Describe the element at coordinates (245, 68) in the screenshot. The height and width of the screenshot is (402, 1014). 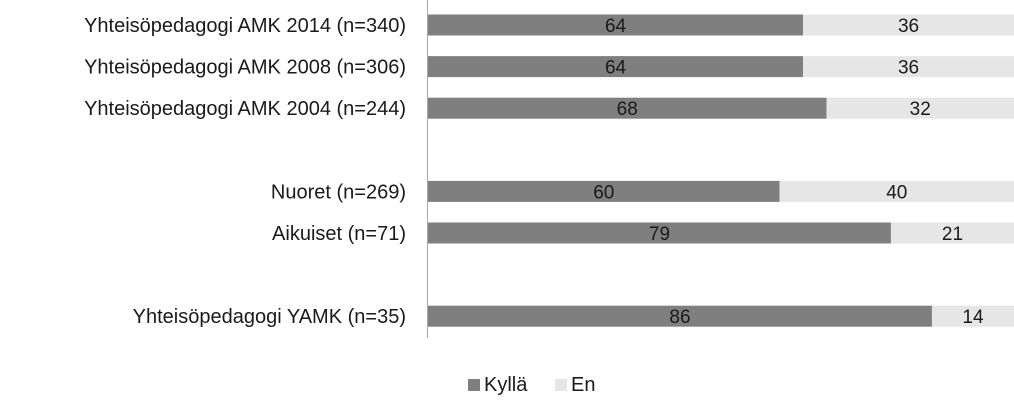
I see `category-label: Yhteisöpedagogi AMK 2008 (n=306)` at that location.